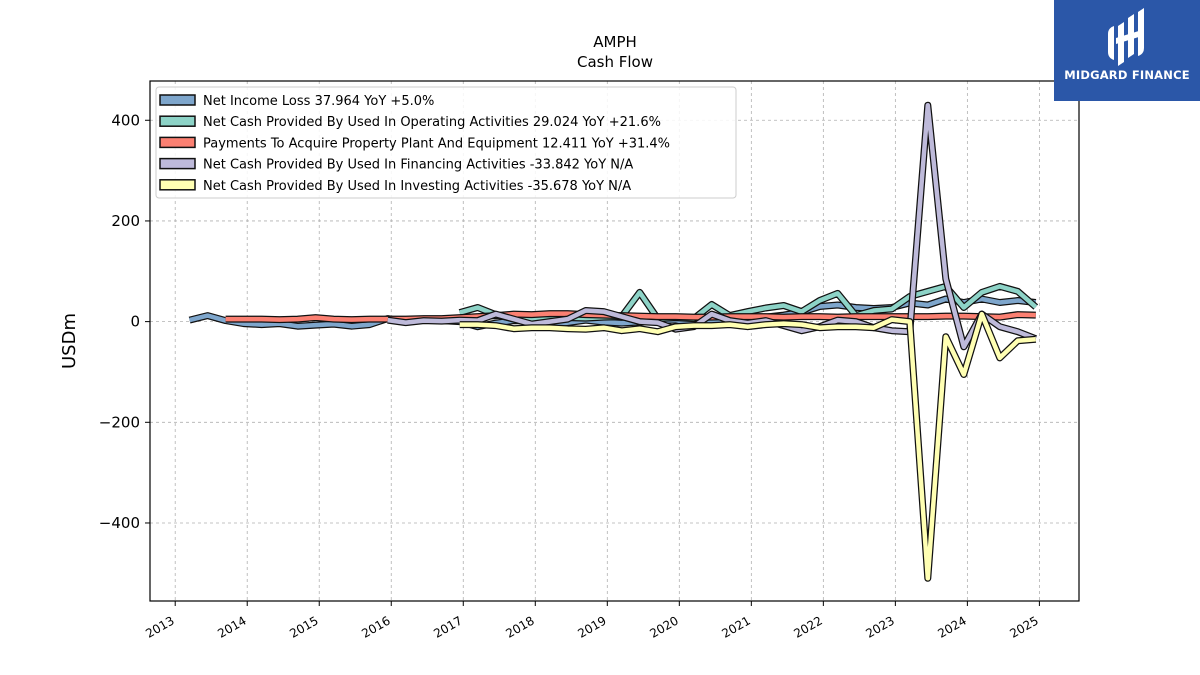  I want to click on y-tick-label: 200, so click(125, 221).